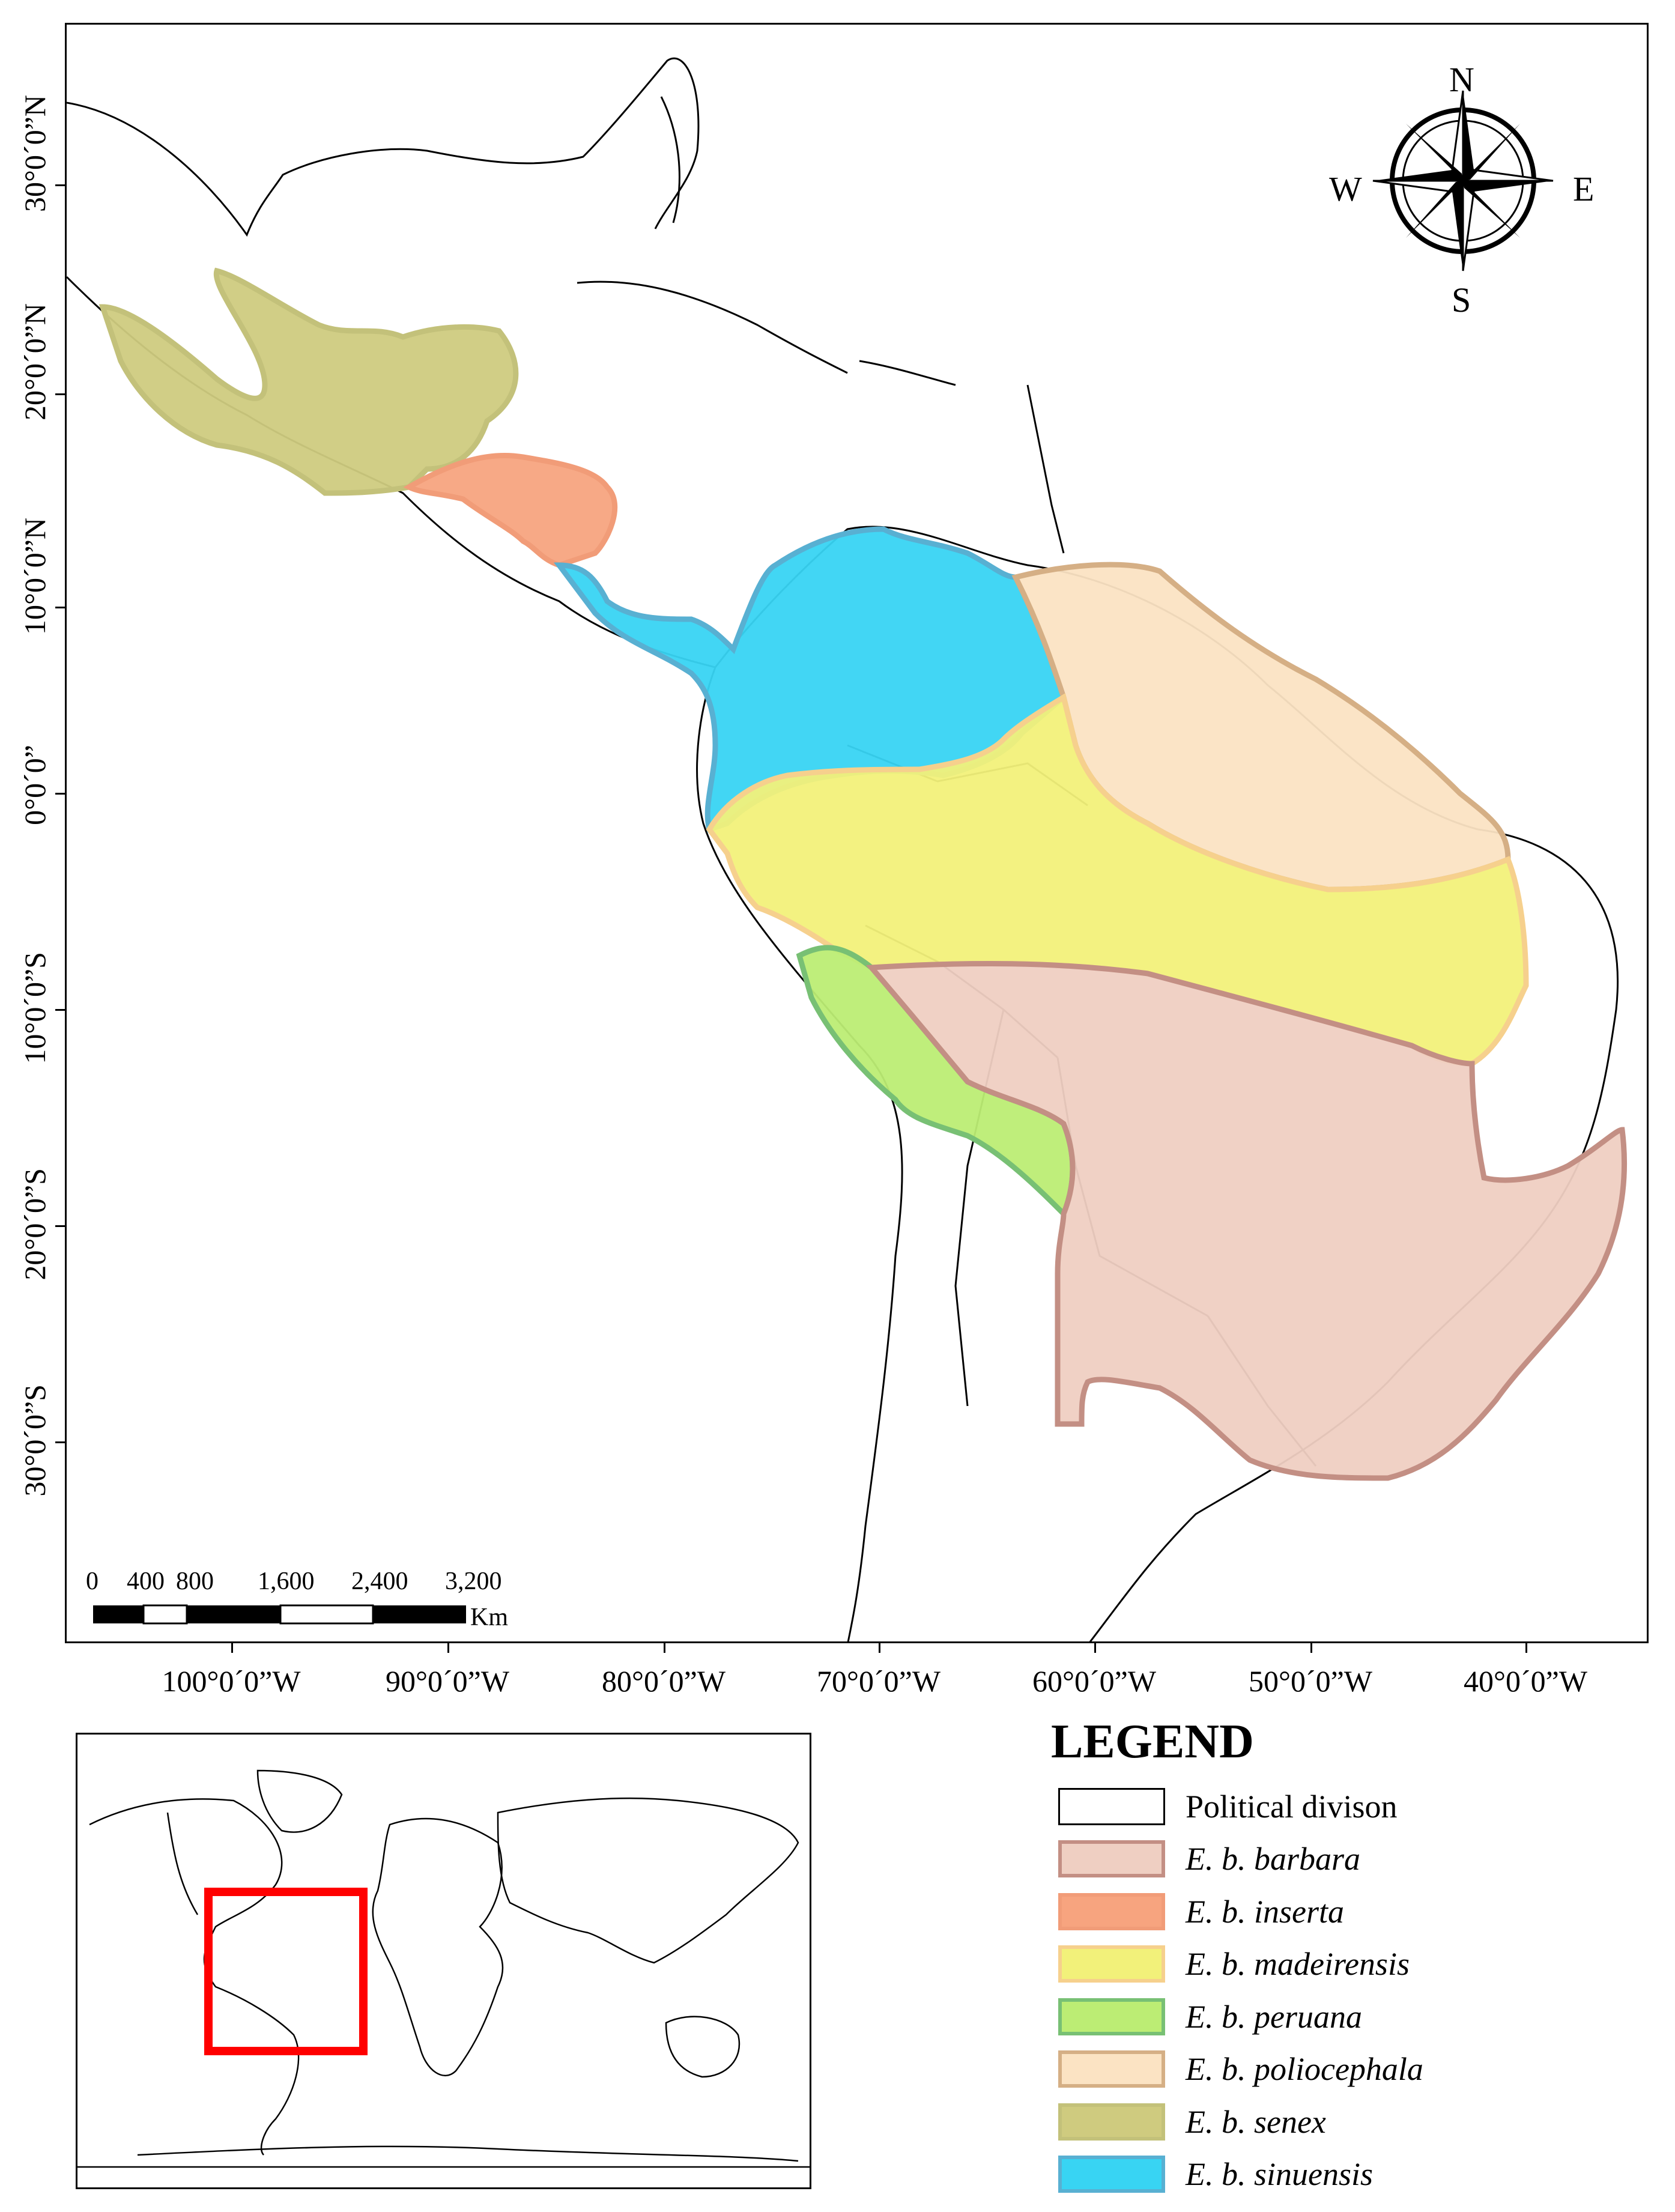 The image size is (1675, 2212). What do you see at coordinates (1274, 2017) in the screenshot?
I see `legend-label: E. b. peruana` at bounding box center [1274, 2017].